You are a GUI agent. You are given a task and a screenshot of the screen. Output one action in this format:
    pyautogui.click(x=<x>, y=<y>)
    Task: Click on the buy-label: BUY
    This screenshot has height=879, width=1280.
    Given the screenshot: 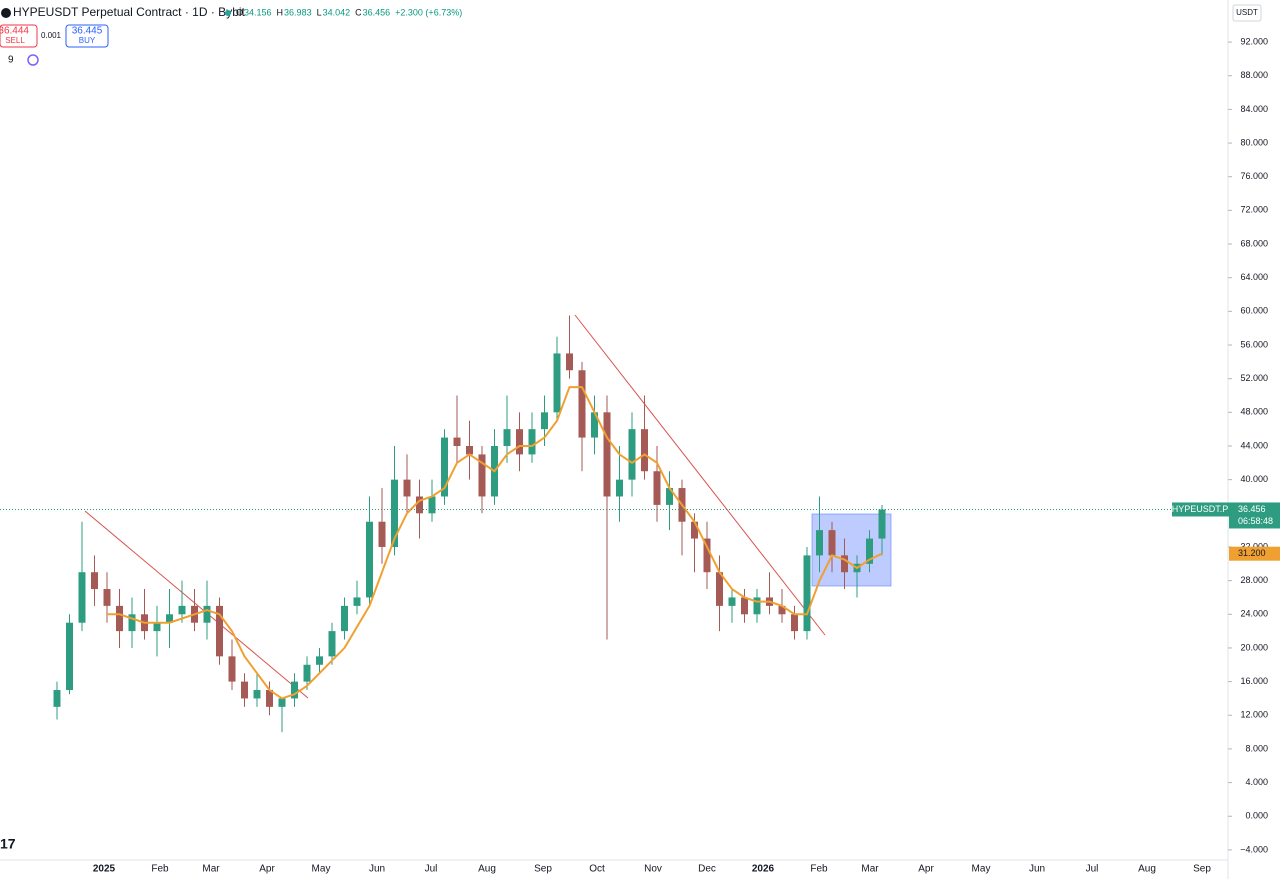 What is the action you would take?
    pyautogui.click(x=87, y=40)
    